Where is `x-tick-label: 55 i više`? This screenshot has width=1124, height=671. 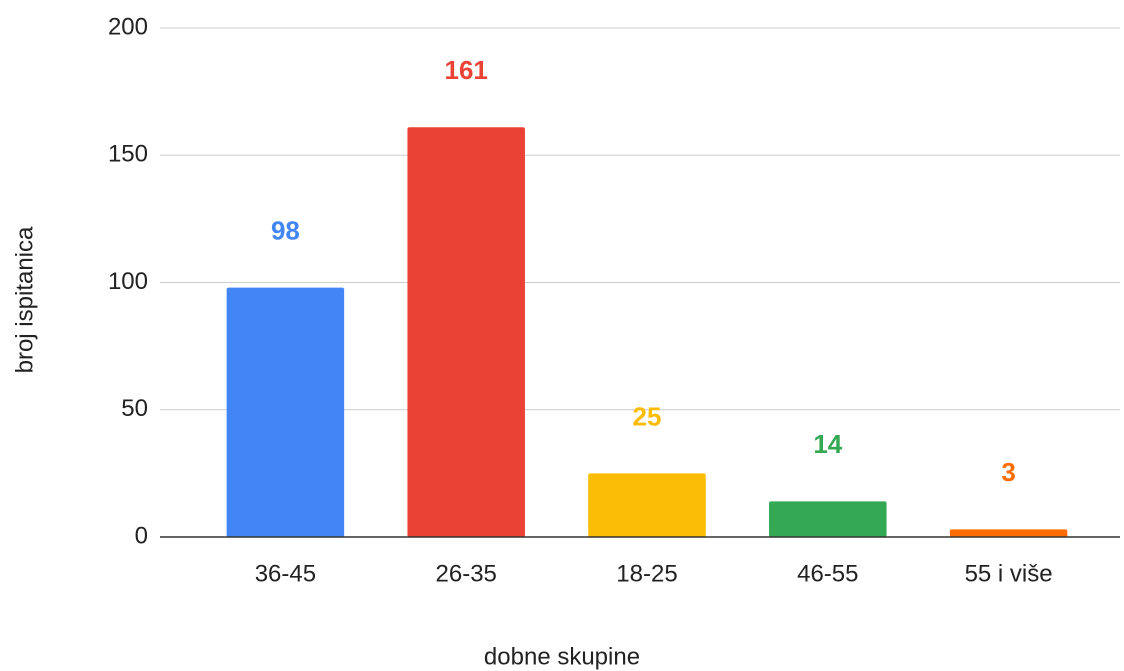 x-tick-label: 55 i više is located at coordinates (1009, 573).